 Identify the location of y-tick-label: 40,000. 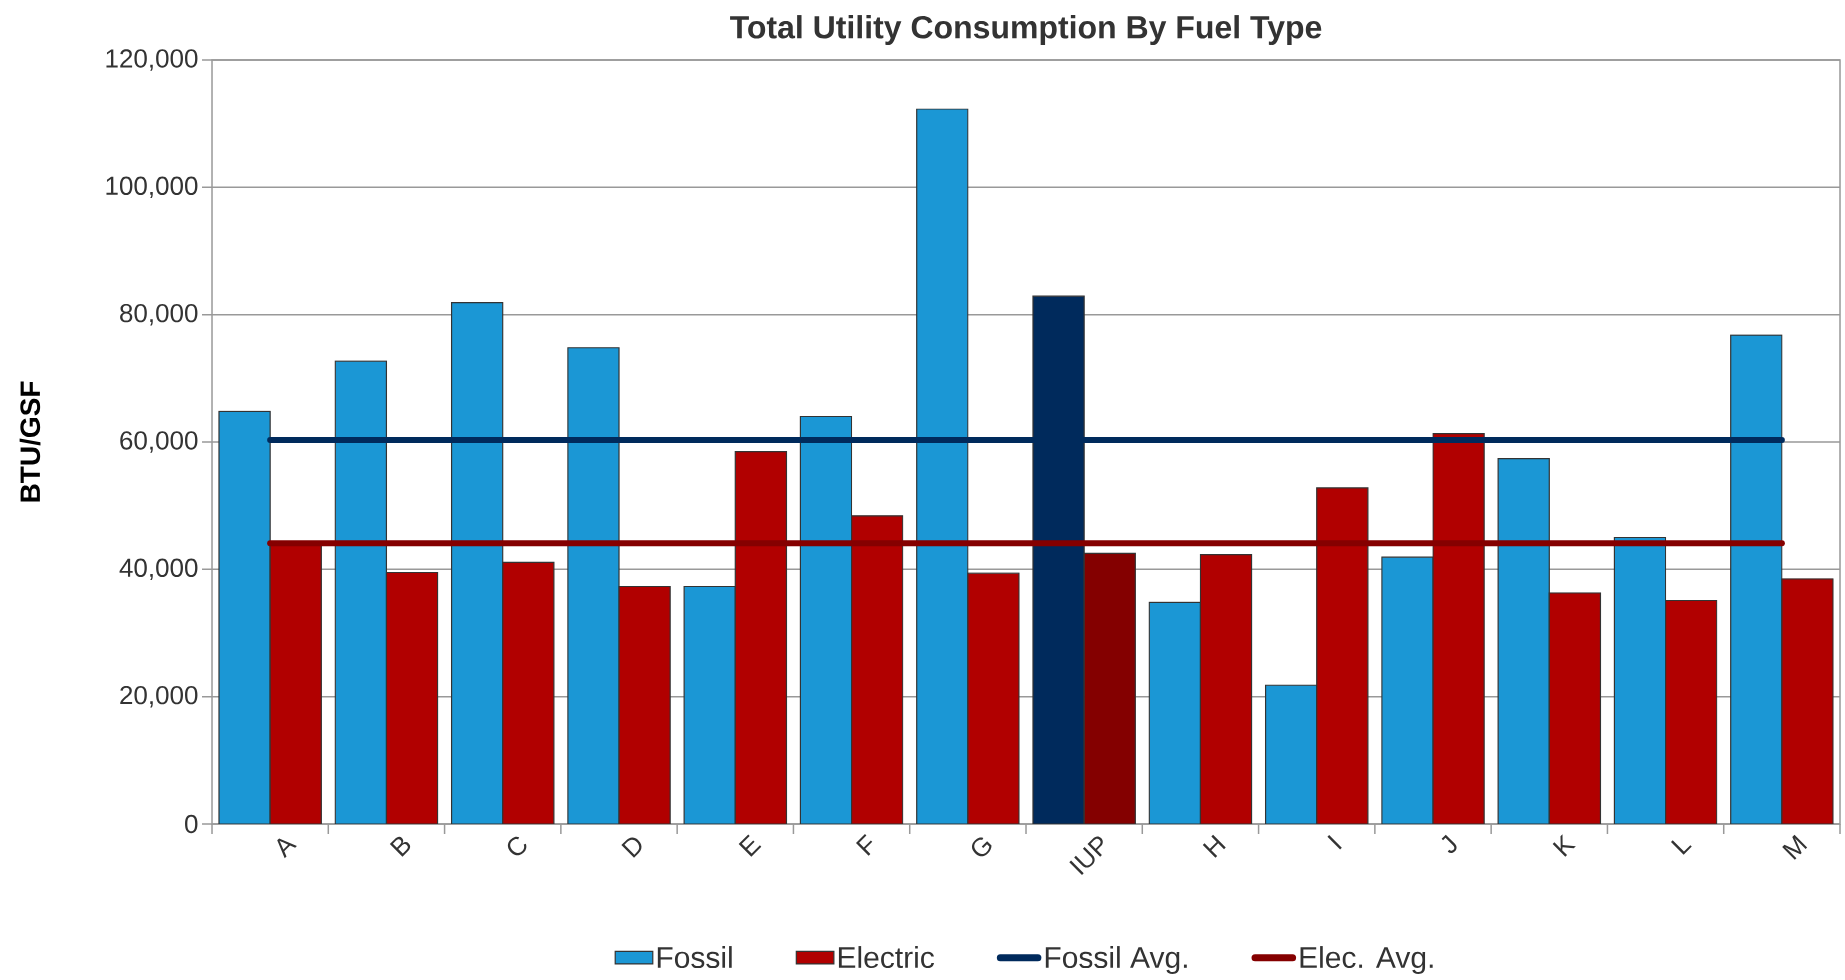
(158, 569).